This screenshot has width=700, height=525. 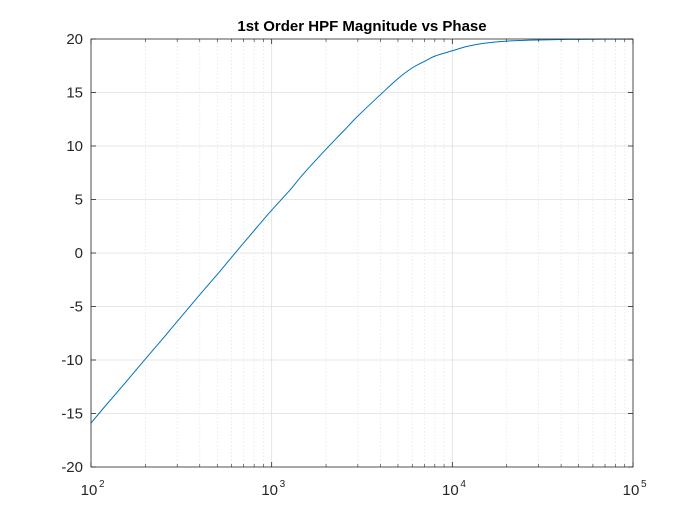 What do you see at coordinates (102, 484) in the screenshot?
I see `x-tick-label-exponent: 2` at bounding box center [102, 484].